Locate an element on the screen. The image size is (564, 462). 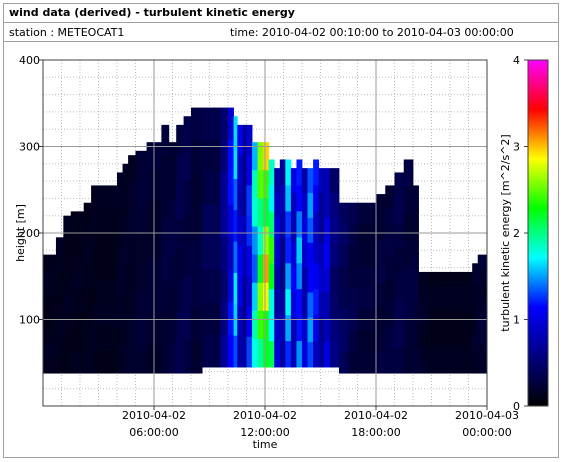
y-tick-label: 100 is located at coordinates (29, 320).